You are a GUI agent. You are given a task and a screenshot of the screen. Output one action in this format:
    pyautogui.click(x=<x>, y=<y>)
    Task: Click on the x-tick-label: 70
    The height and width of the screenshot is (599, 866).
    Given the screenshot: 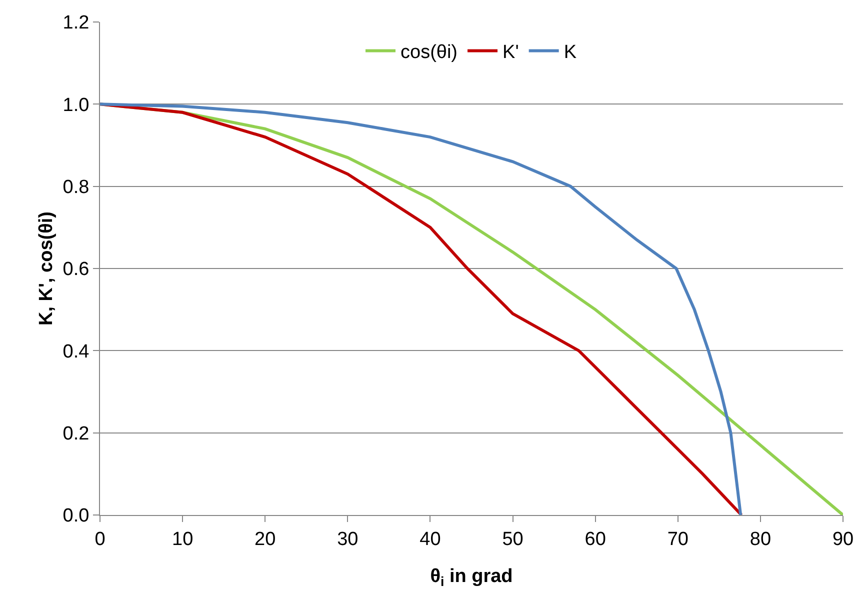 What is the action you would take?
    pyautogui.click(x=677, y=539)
    